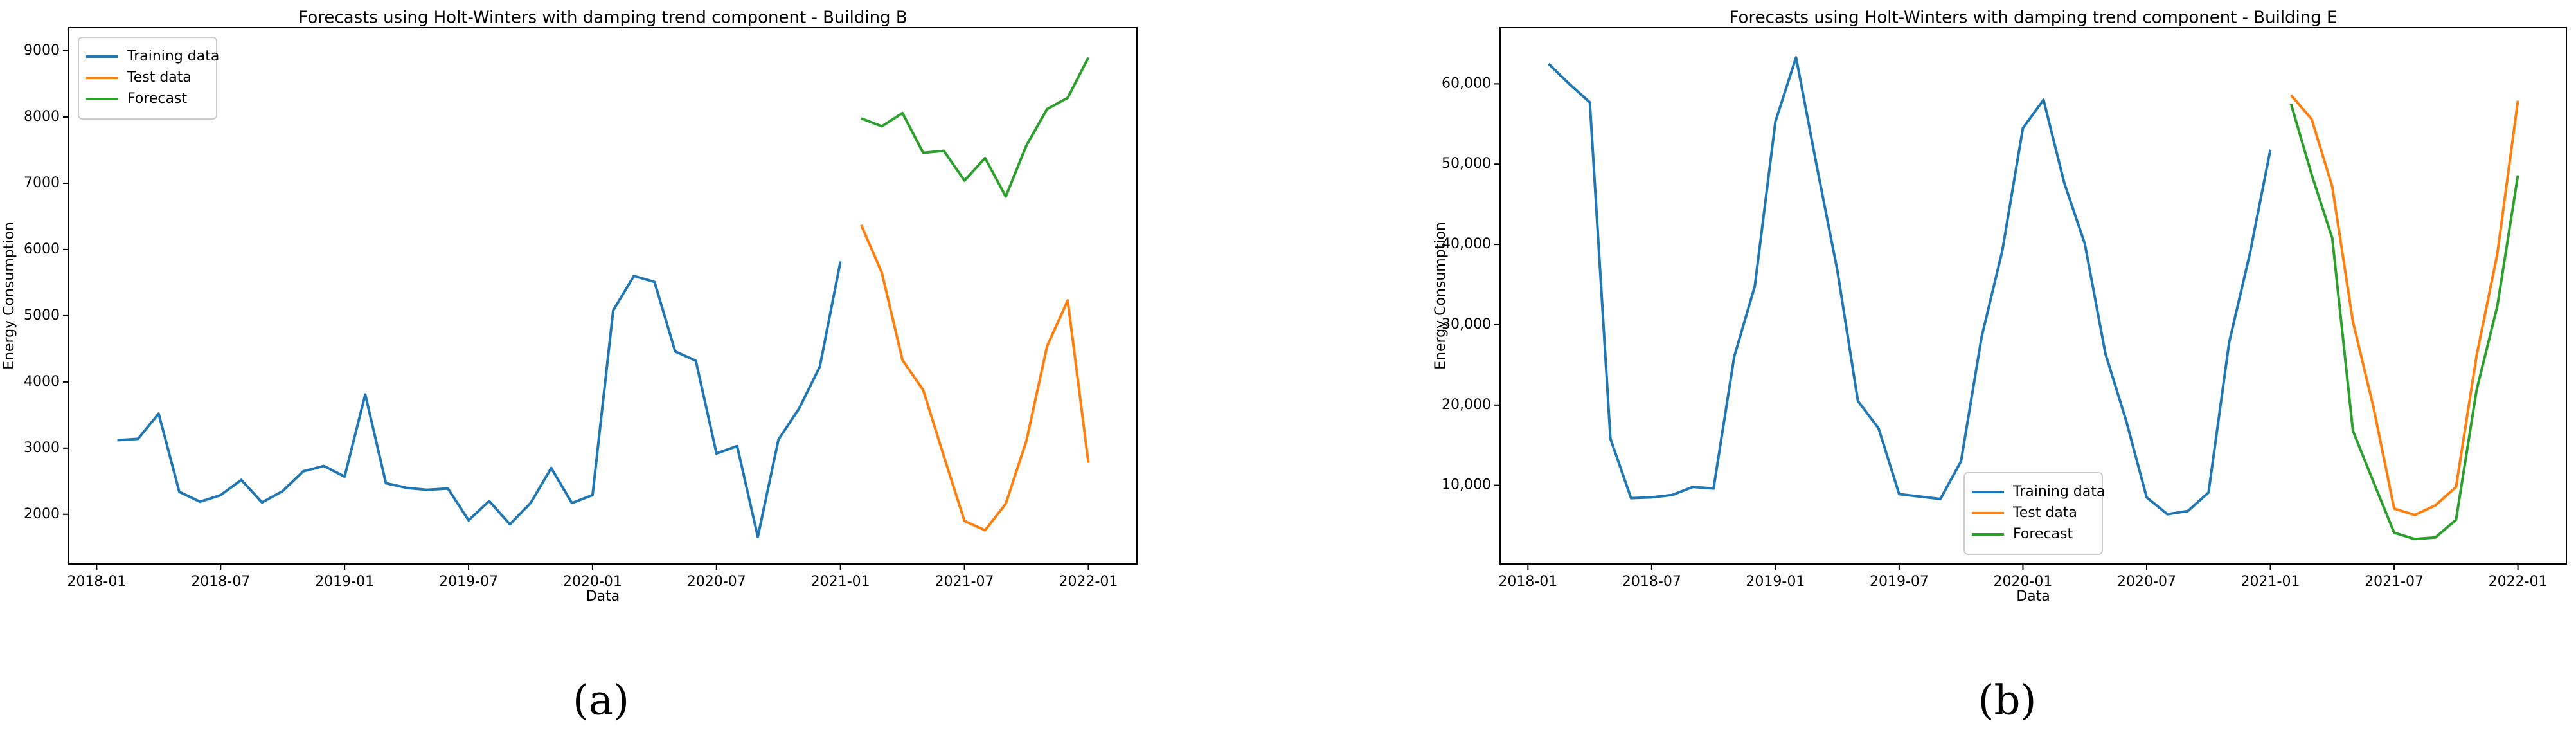  Describe the element at coordinates (1466, 485) in the screenshot. I see `y-tick-label: 10,000` at that location.